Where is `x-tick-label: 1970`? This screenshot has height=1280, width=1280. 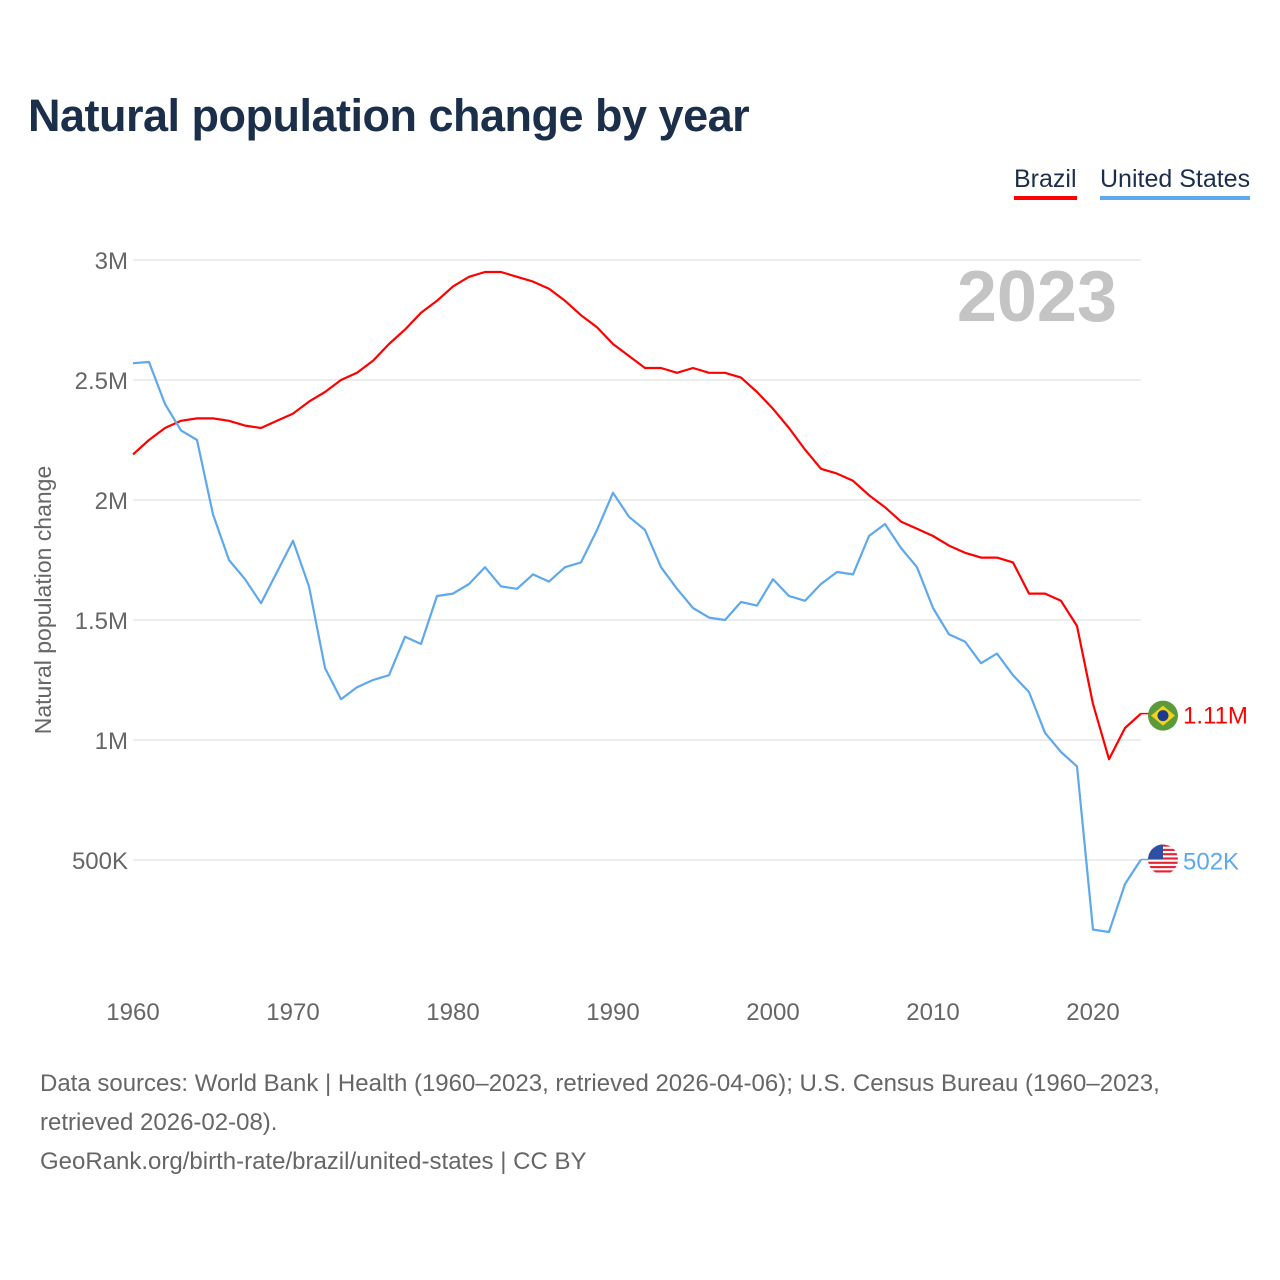 x-tick-label: 1970 is located at coordinates (292, 1012).